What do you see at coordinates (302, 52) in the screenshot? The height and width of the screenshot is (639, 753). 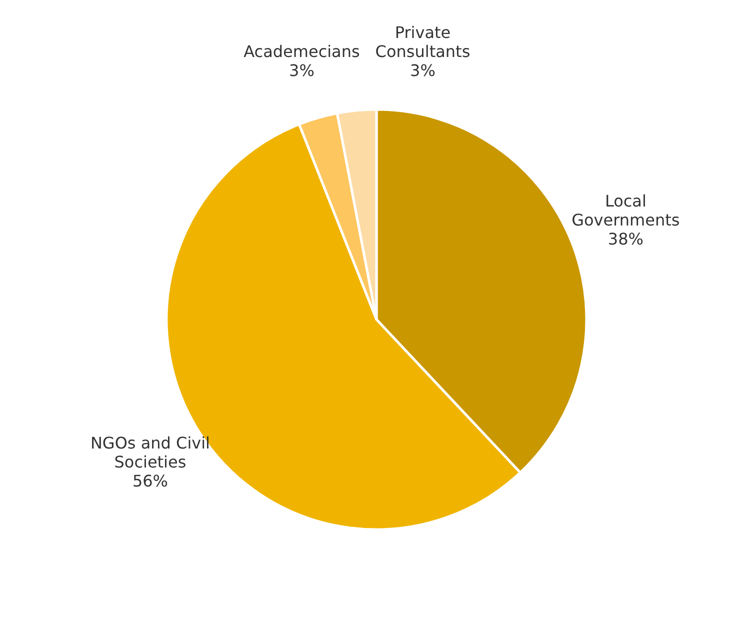 I see `slice-label: Academecians` at bounding box center [302, 52].